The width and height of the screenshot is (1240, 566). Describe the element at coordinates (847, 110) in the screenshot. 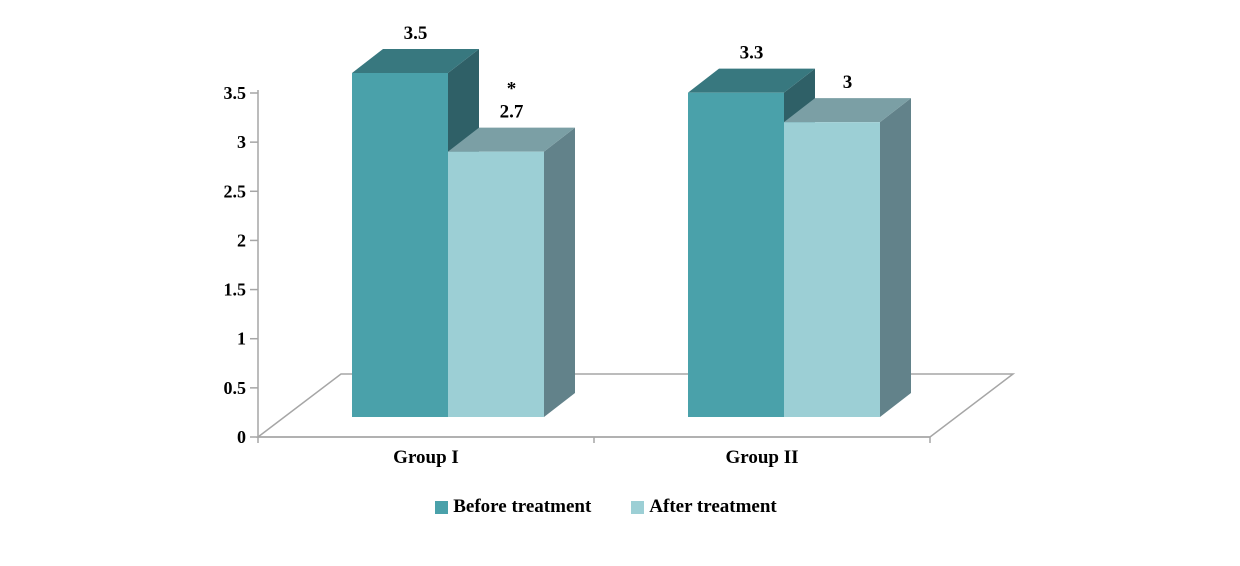

I see `bar-after-cat1-top` at that location.